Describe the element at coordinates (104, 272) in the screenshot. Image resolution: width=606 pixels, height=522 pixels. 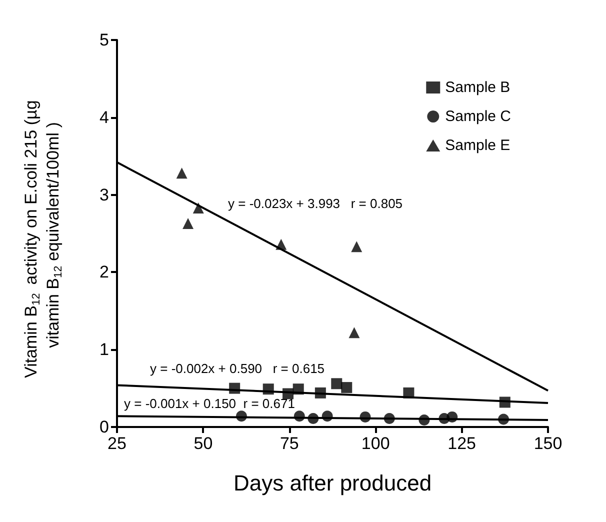
I see `y-tick-label: 2` at that location.